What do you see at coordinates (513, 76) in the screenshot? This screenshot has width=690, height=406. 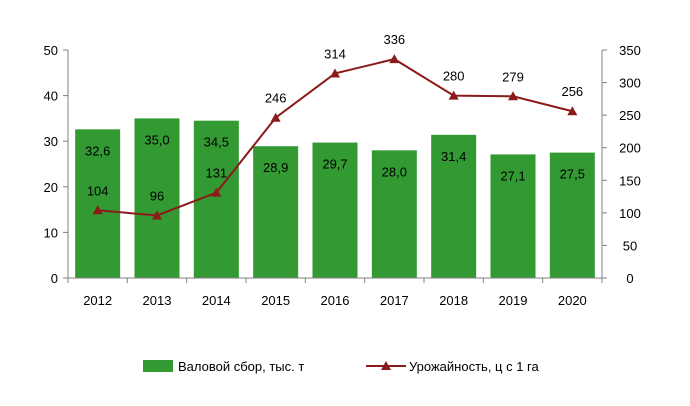 I see `yield-value-label-2019: 279` at bounding box center [513, 76].